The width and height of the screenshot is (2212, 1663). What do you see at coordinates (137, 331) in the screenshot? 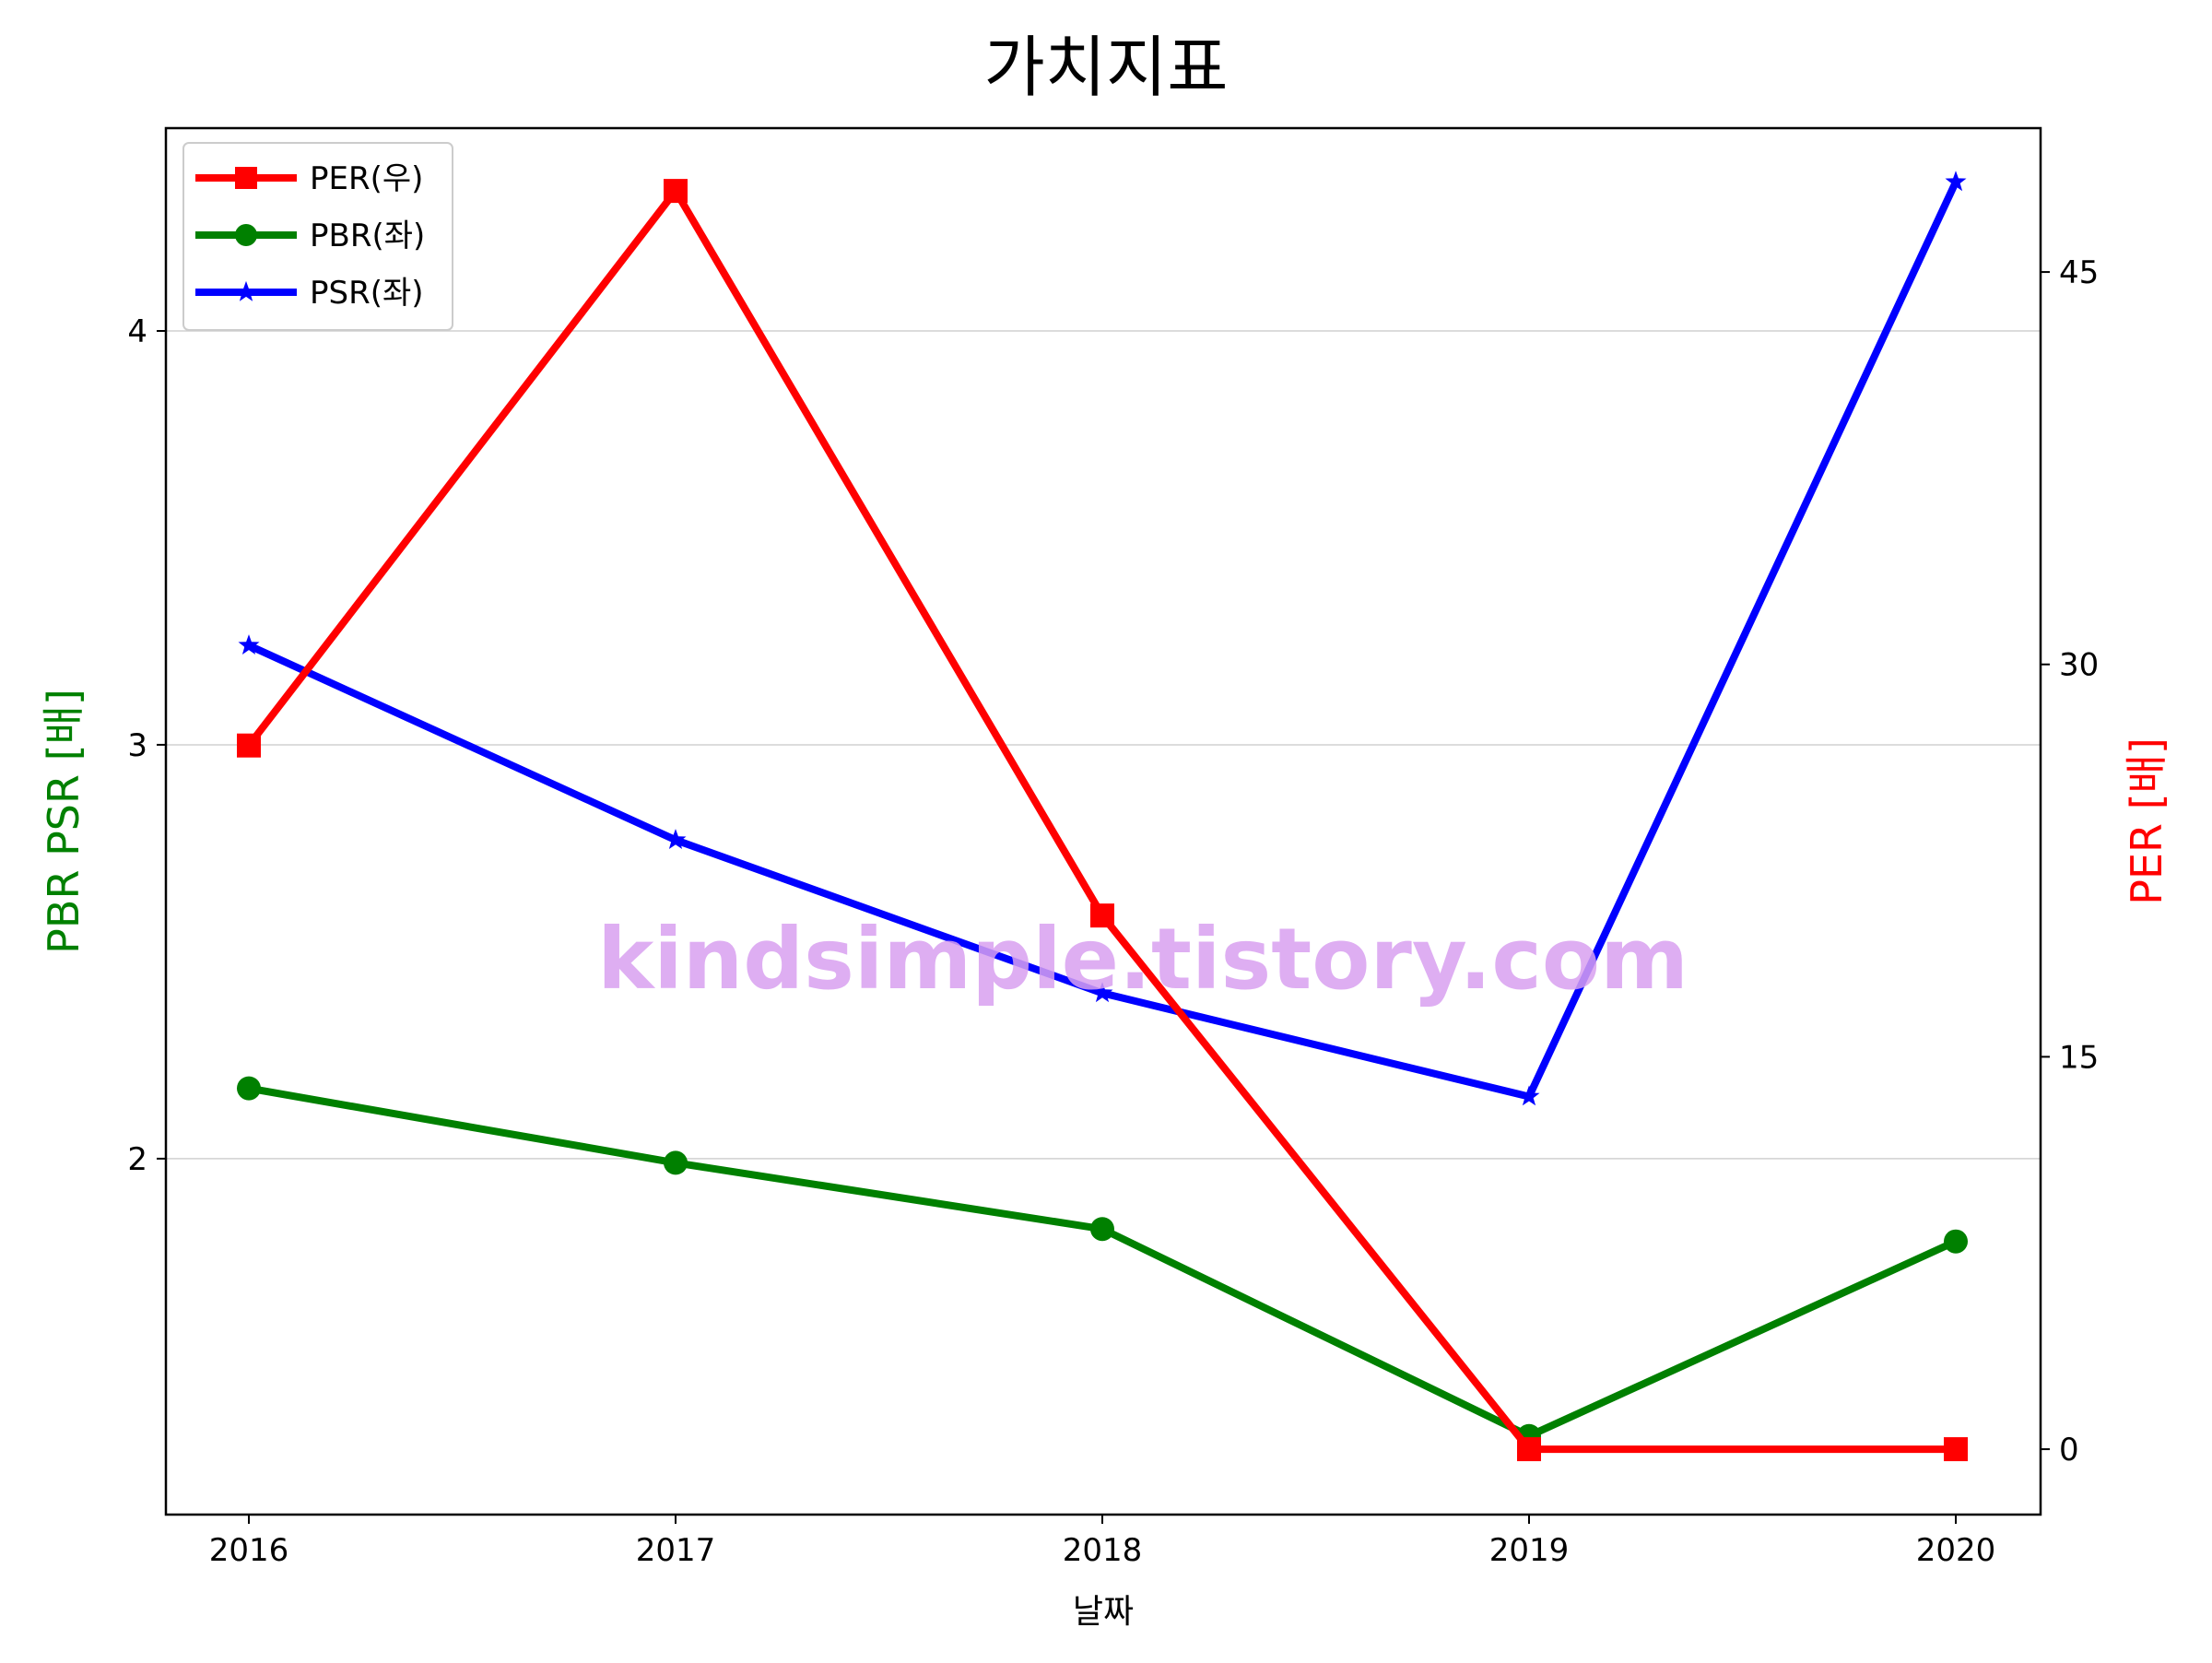
I see `y-left-tick-label-4: 4` at bounding box center [137, 331].